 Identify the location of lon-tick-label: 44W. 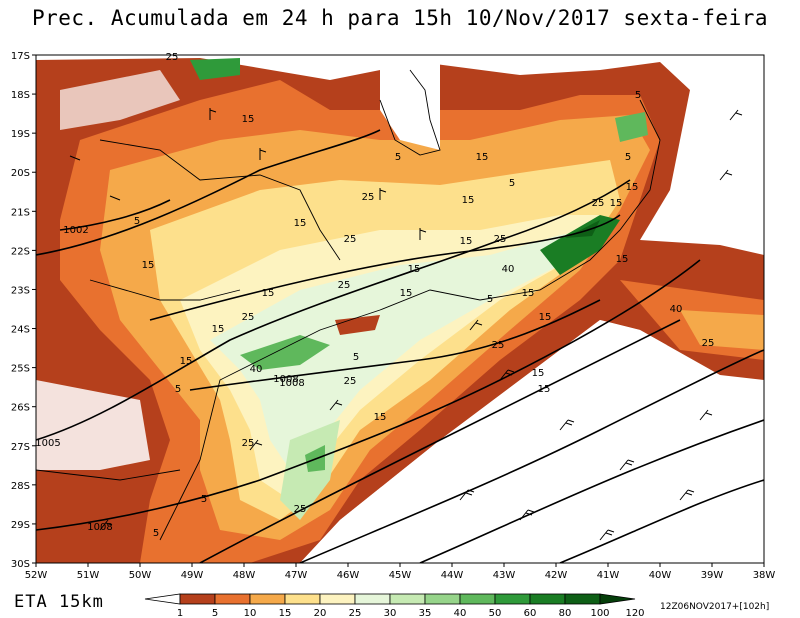
(452, 575).